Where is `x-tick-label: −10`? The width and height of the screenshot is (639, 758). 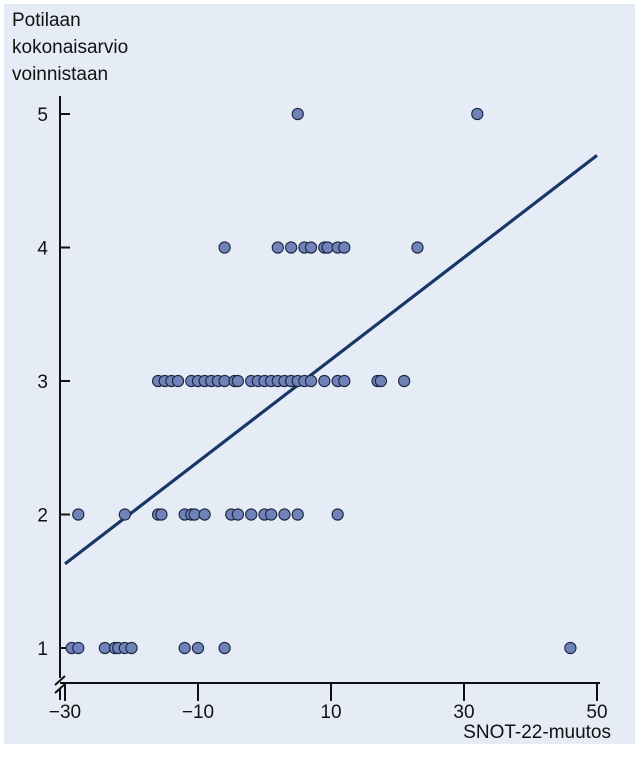 x-tick-label: −10 is located at coordinates (198, 712).